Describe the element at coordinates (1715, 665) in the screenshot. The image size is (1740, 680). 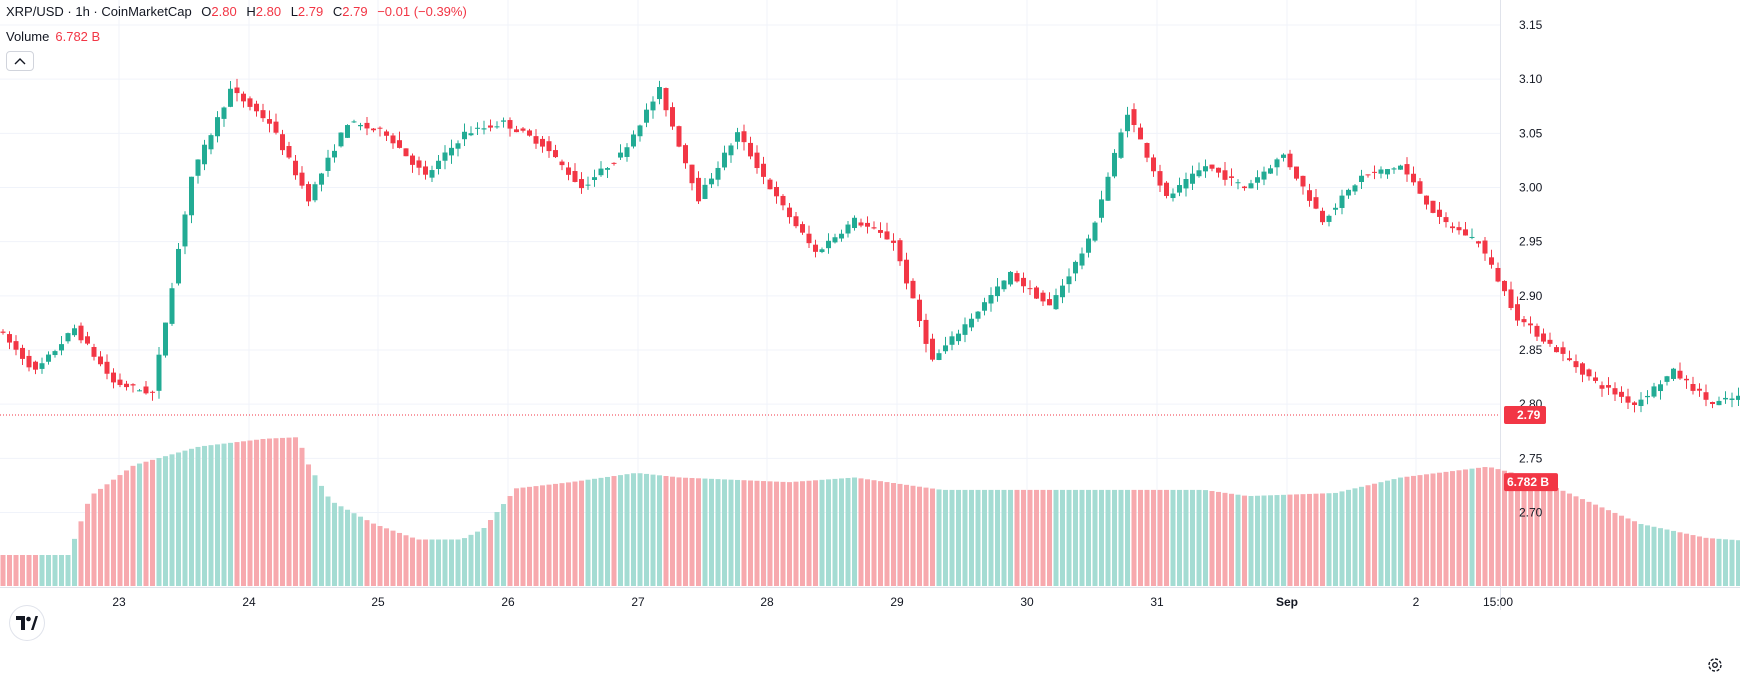
I see `gear-icon` at that location.